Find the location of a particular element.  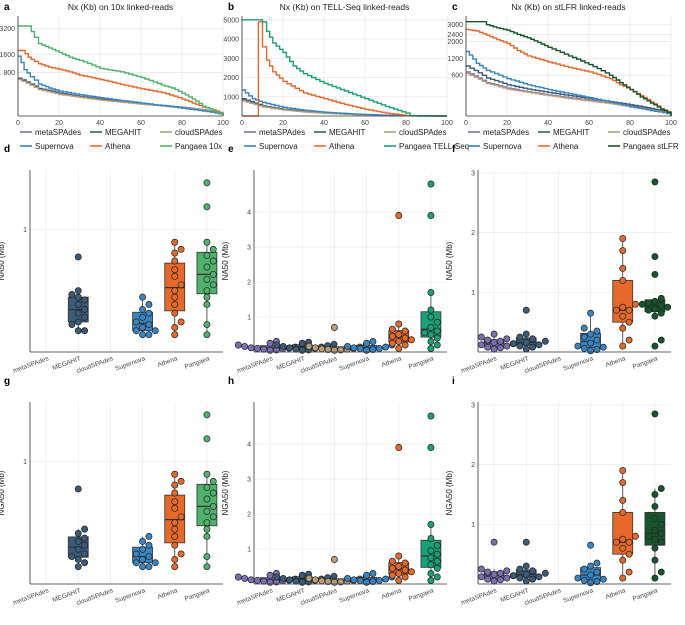

panel-letter: b is located at coordinates (231, 7).